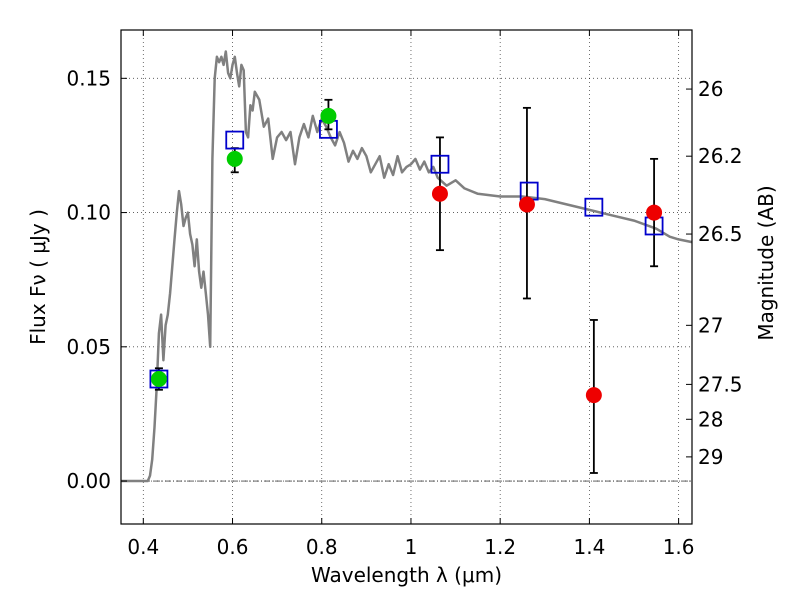  What do you see at coordinates (88, 347) in the screenshot?
I see `y-tick-label: 0.05` at bounding box center [88, 347].